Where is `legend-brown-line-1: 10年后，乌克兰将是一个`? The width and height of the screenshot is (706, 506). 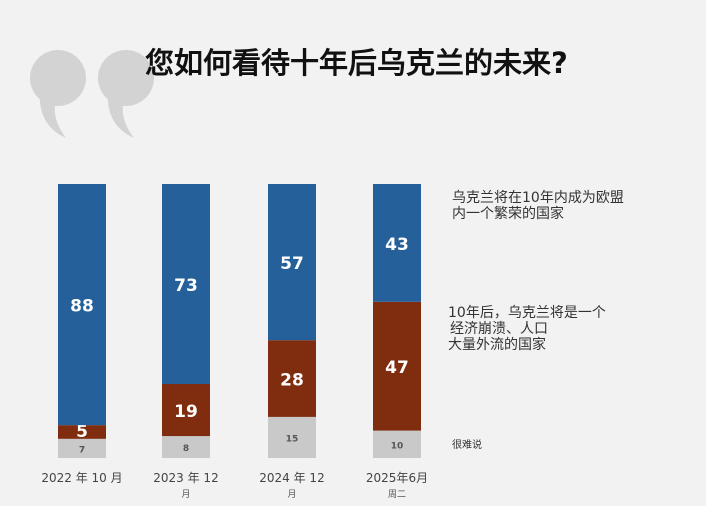 legend-brown-line-1: 10年后，乌克兰将是一个 is located at coordinates (527, 313).